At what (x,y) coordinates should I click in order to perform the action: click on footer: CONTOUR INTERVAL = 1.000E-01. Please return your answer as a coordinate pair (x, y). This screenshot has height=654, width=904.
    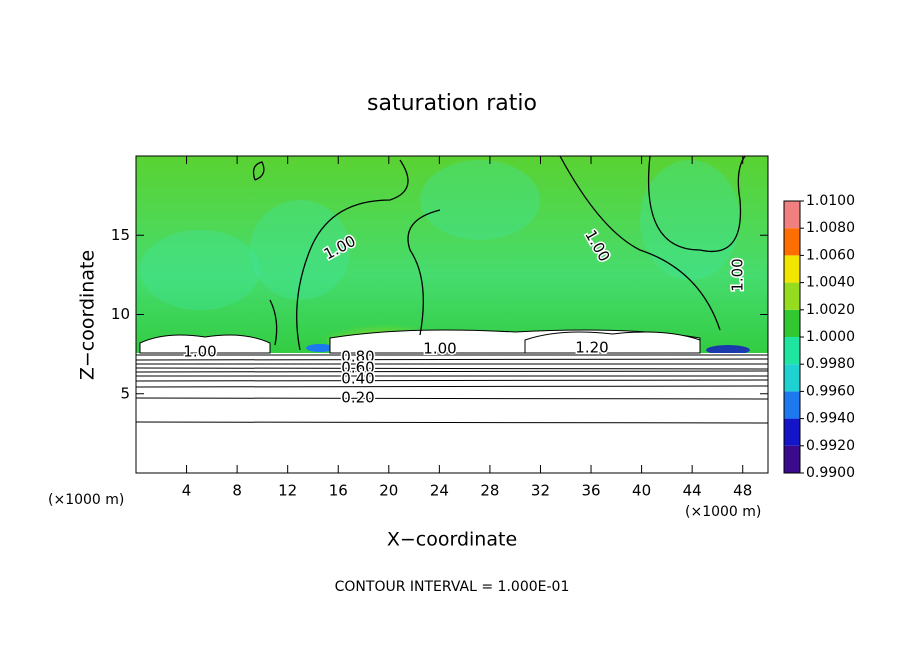
    Looking at the image, I should click on (452, 587).